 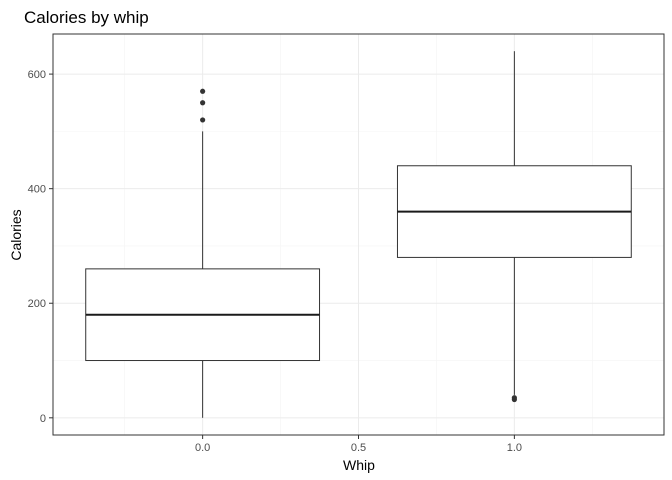 I want to click on y-tick-label: 400, so click(x=37, y=190).